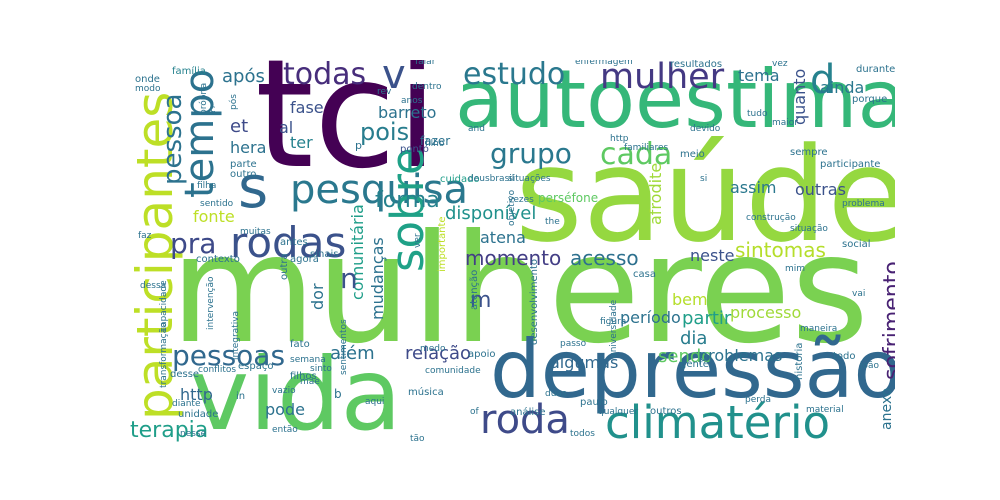  I want to click on word: perda, so click(758, 400).